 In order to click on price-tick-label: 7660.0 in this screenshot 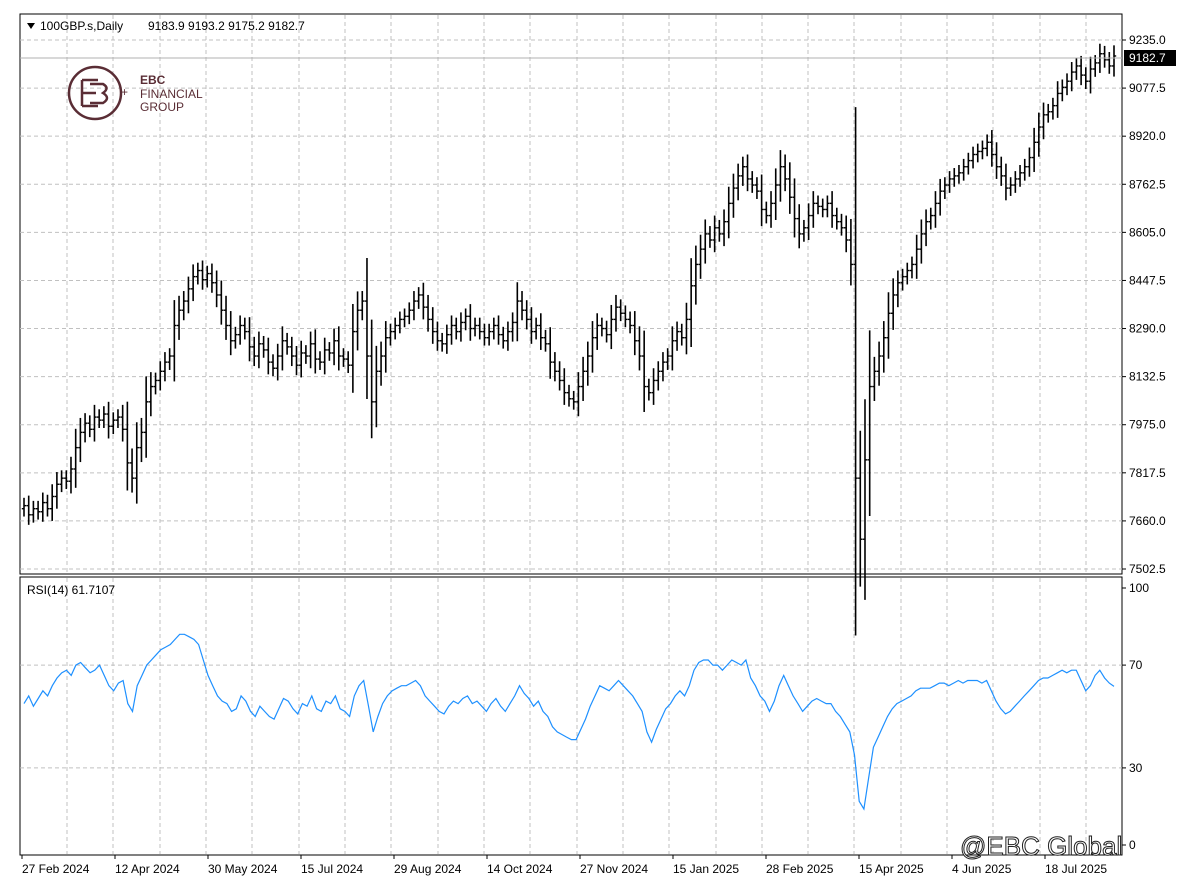, I will do `click(1147, 521)`.